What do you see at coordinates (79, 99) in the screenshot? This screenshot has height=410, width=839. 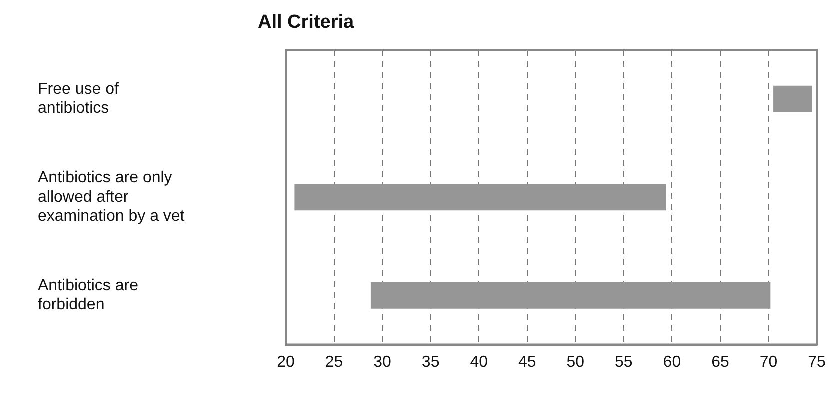 I see `y-tick-label: Free use of antibiotics` at bounding box center [79, 99].